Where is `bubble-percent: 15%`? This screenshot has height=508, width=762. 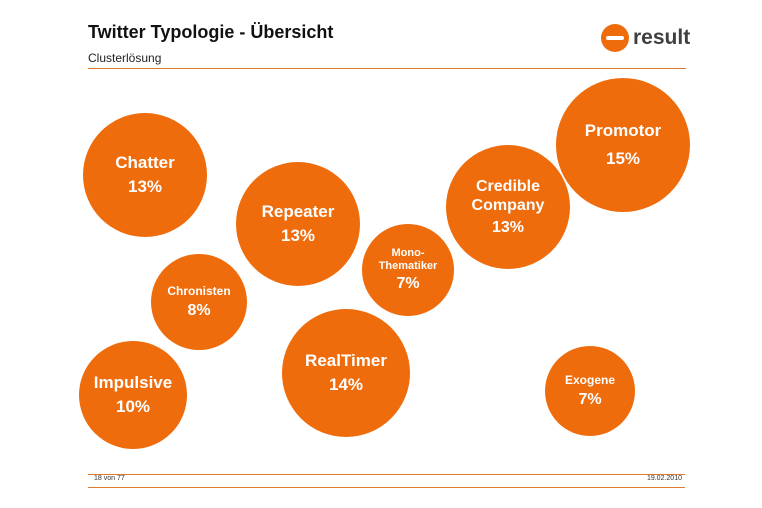
bubble-percent: 15% is located at coordinates (623, 159).